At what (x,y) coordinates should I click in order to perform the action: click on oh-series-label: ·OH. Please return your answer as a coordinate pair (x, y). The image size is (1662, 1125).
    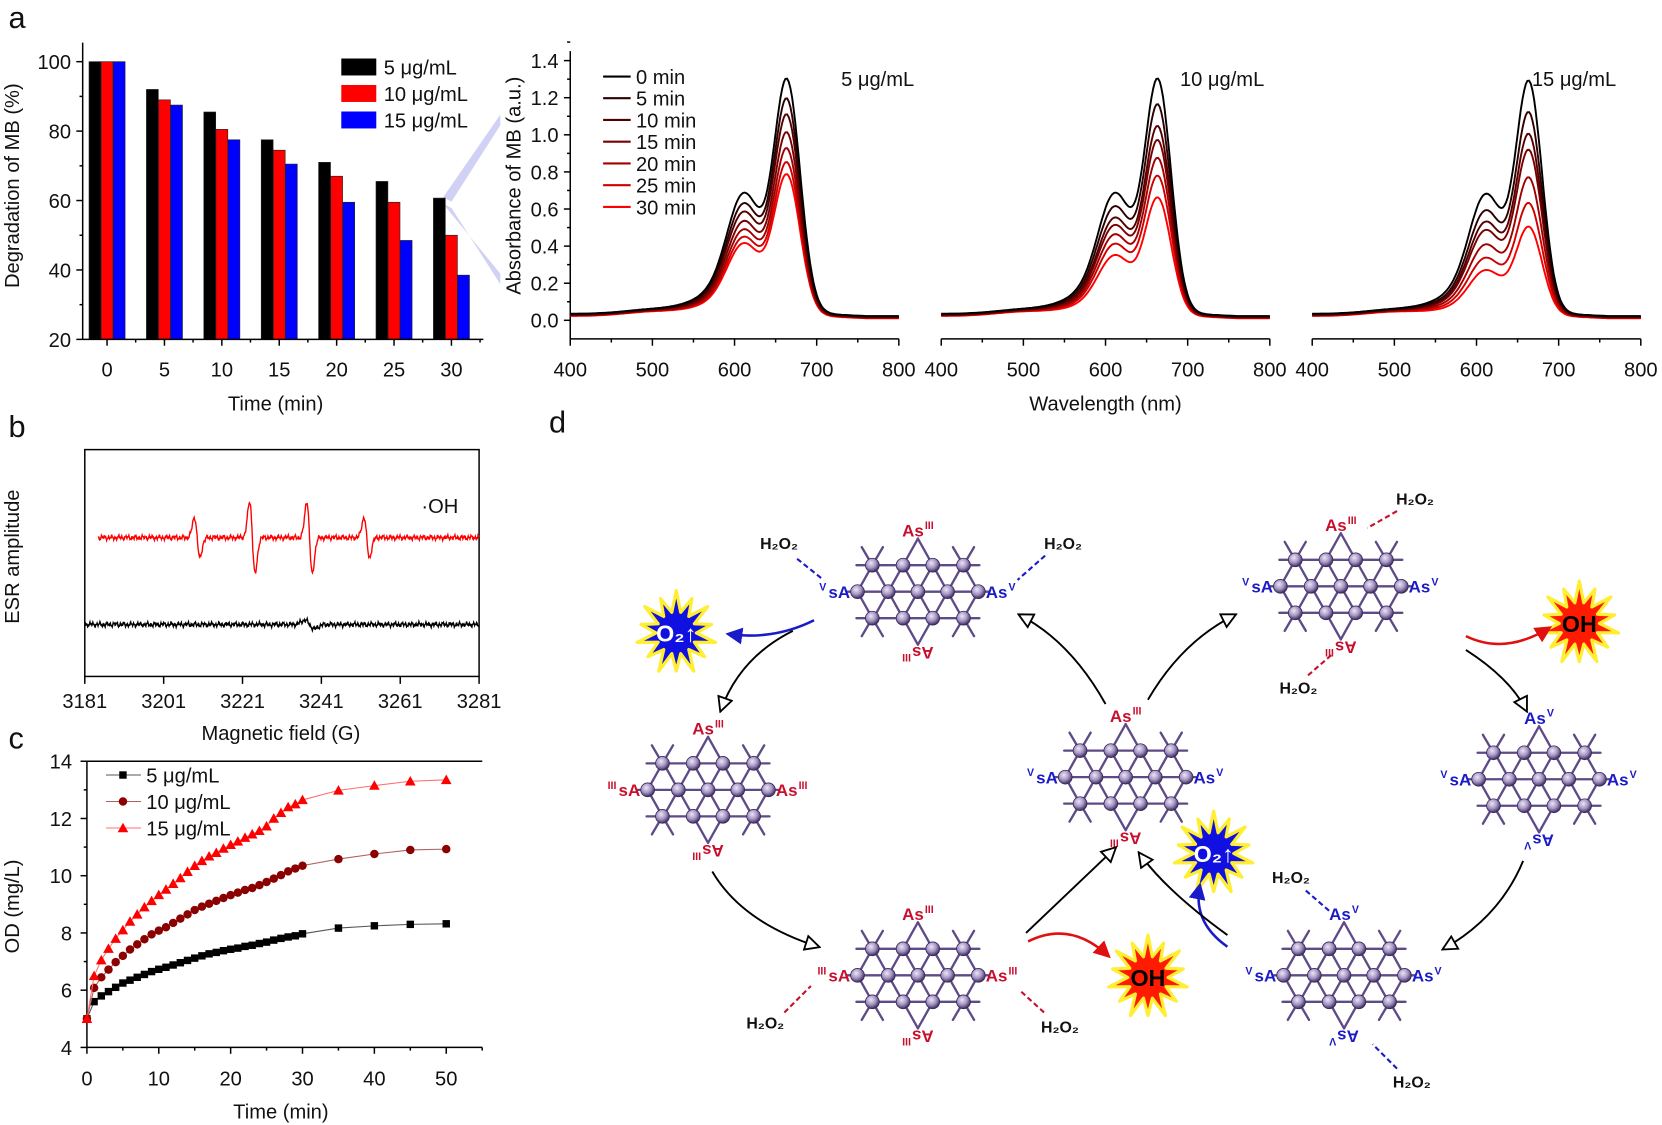
    Looking at the image, I should click on (439, 507).